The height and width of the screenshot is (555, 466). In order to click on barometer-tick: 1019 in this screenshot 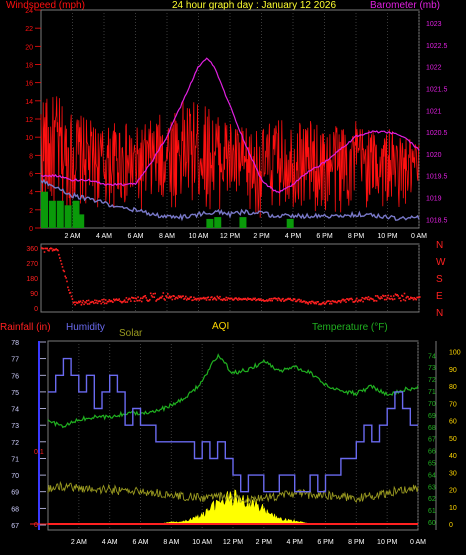, I will do `click(434, 198)`.